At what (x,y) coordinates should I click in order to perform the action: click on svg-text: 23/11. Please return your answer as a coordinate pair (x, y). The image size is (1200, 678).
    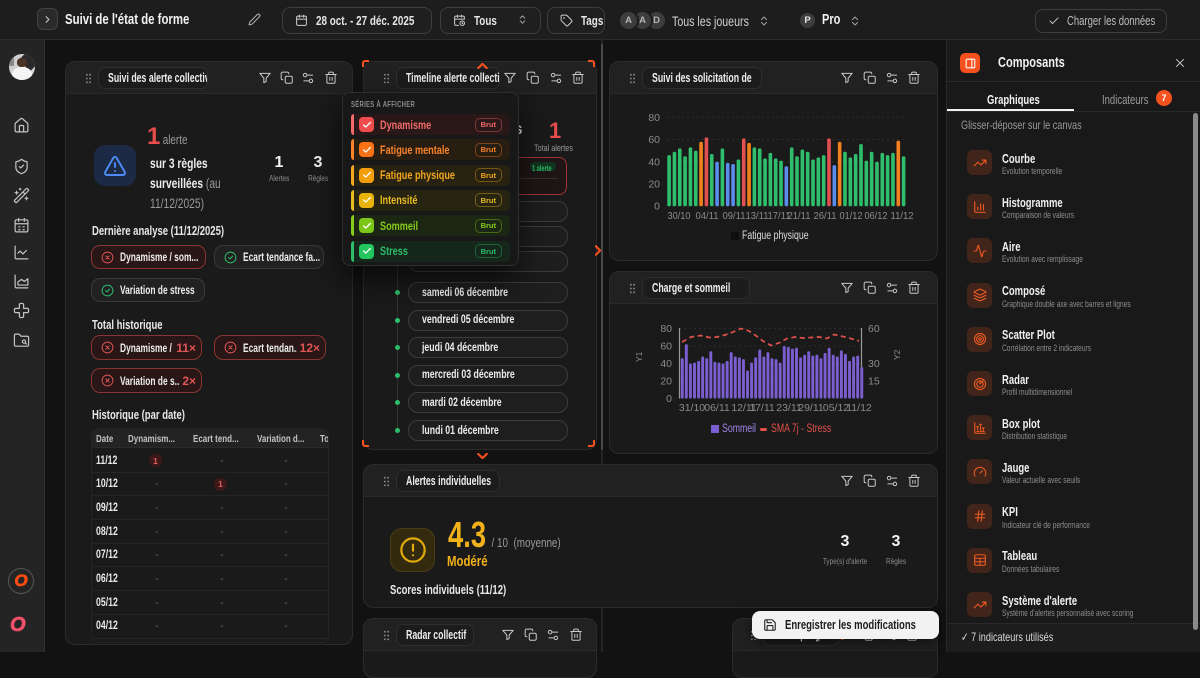
    Looking at the image, I should click on (789, 408).